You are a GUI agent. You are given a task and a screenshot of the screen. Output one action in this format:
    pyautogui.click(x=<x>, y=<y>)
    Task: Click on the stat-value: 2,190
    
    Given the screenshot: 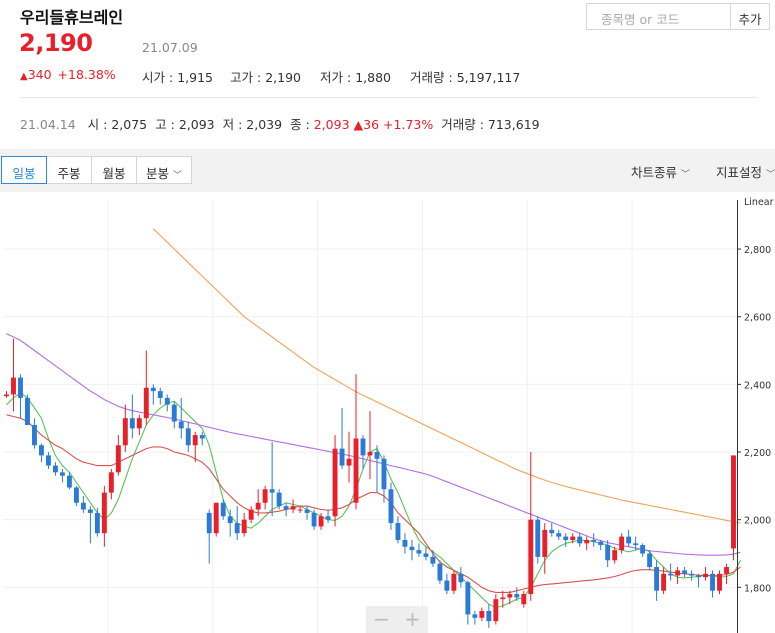 What is the action you would take?
    pyautogui.click(x=283, y=77)
    